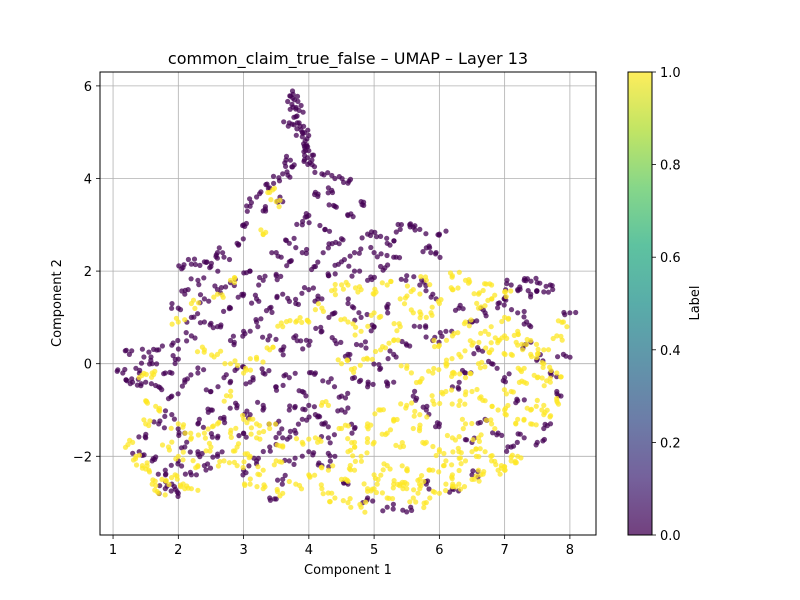 Image resolution: width=800 pixels, height=600 pixels. I want to click on x-tick-label: 7, so click(504, 550).